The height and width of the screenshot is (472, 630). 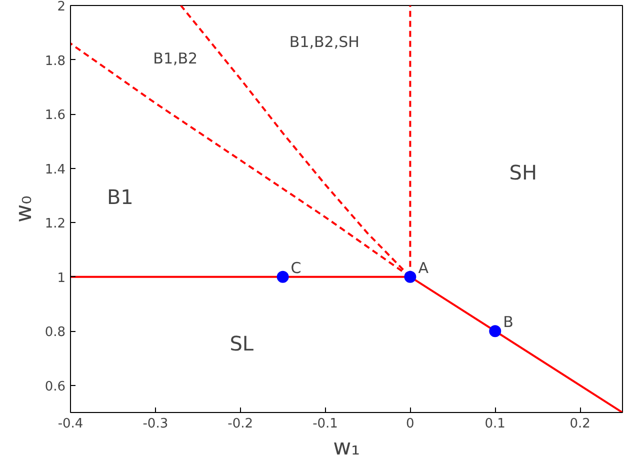 I want to click on y-tick-label: 1.8, so click(x=55, y=61).